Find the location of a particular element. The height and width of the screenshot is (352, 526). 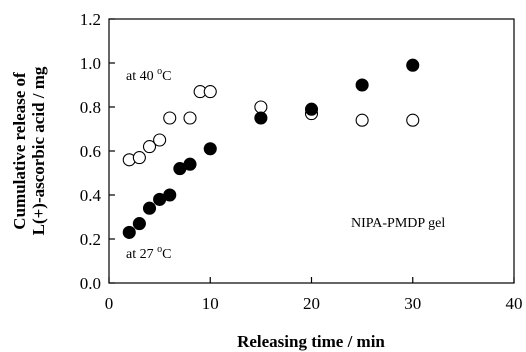

x-tick-label: 40 is located at coordinates (514, 303).